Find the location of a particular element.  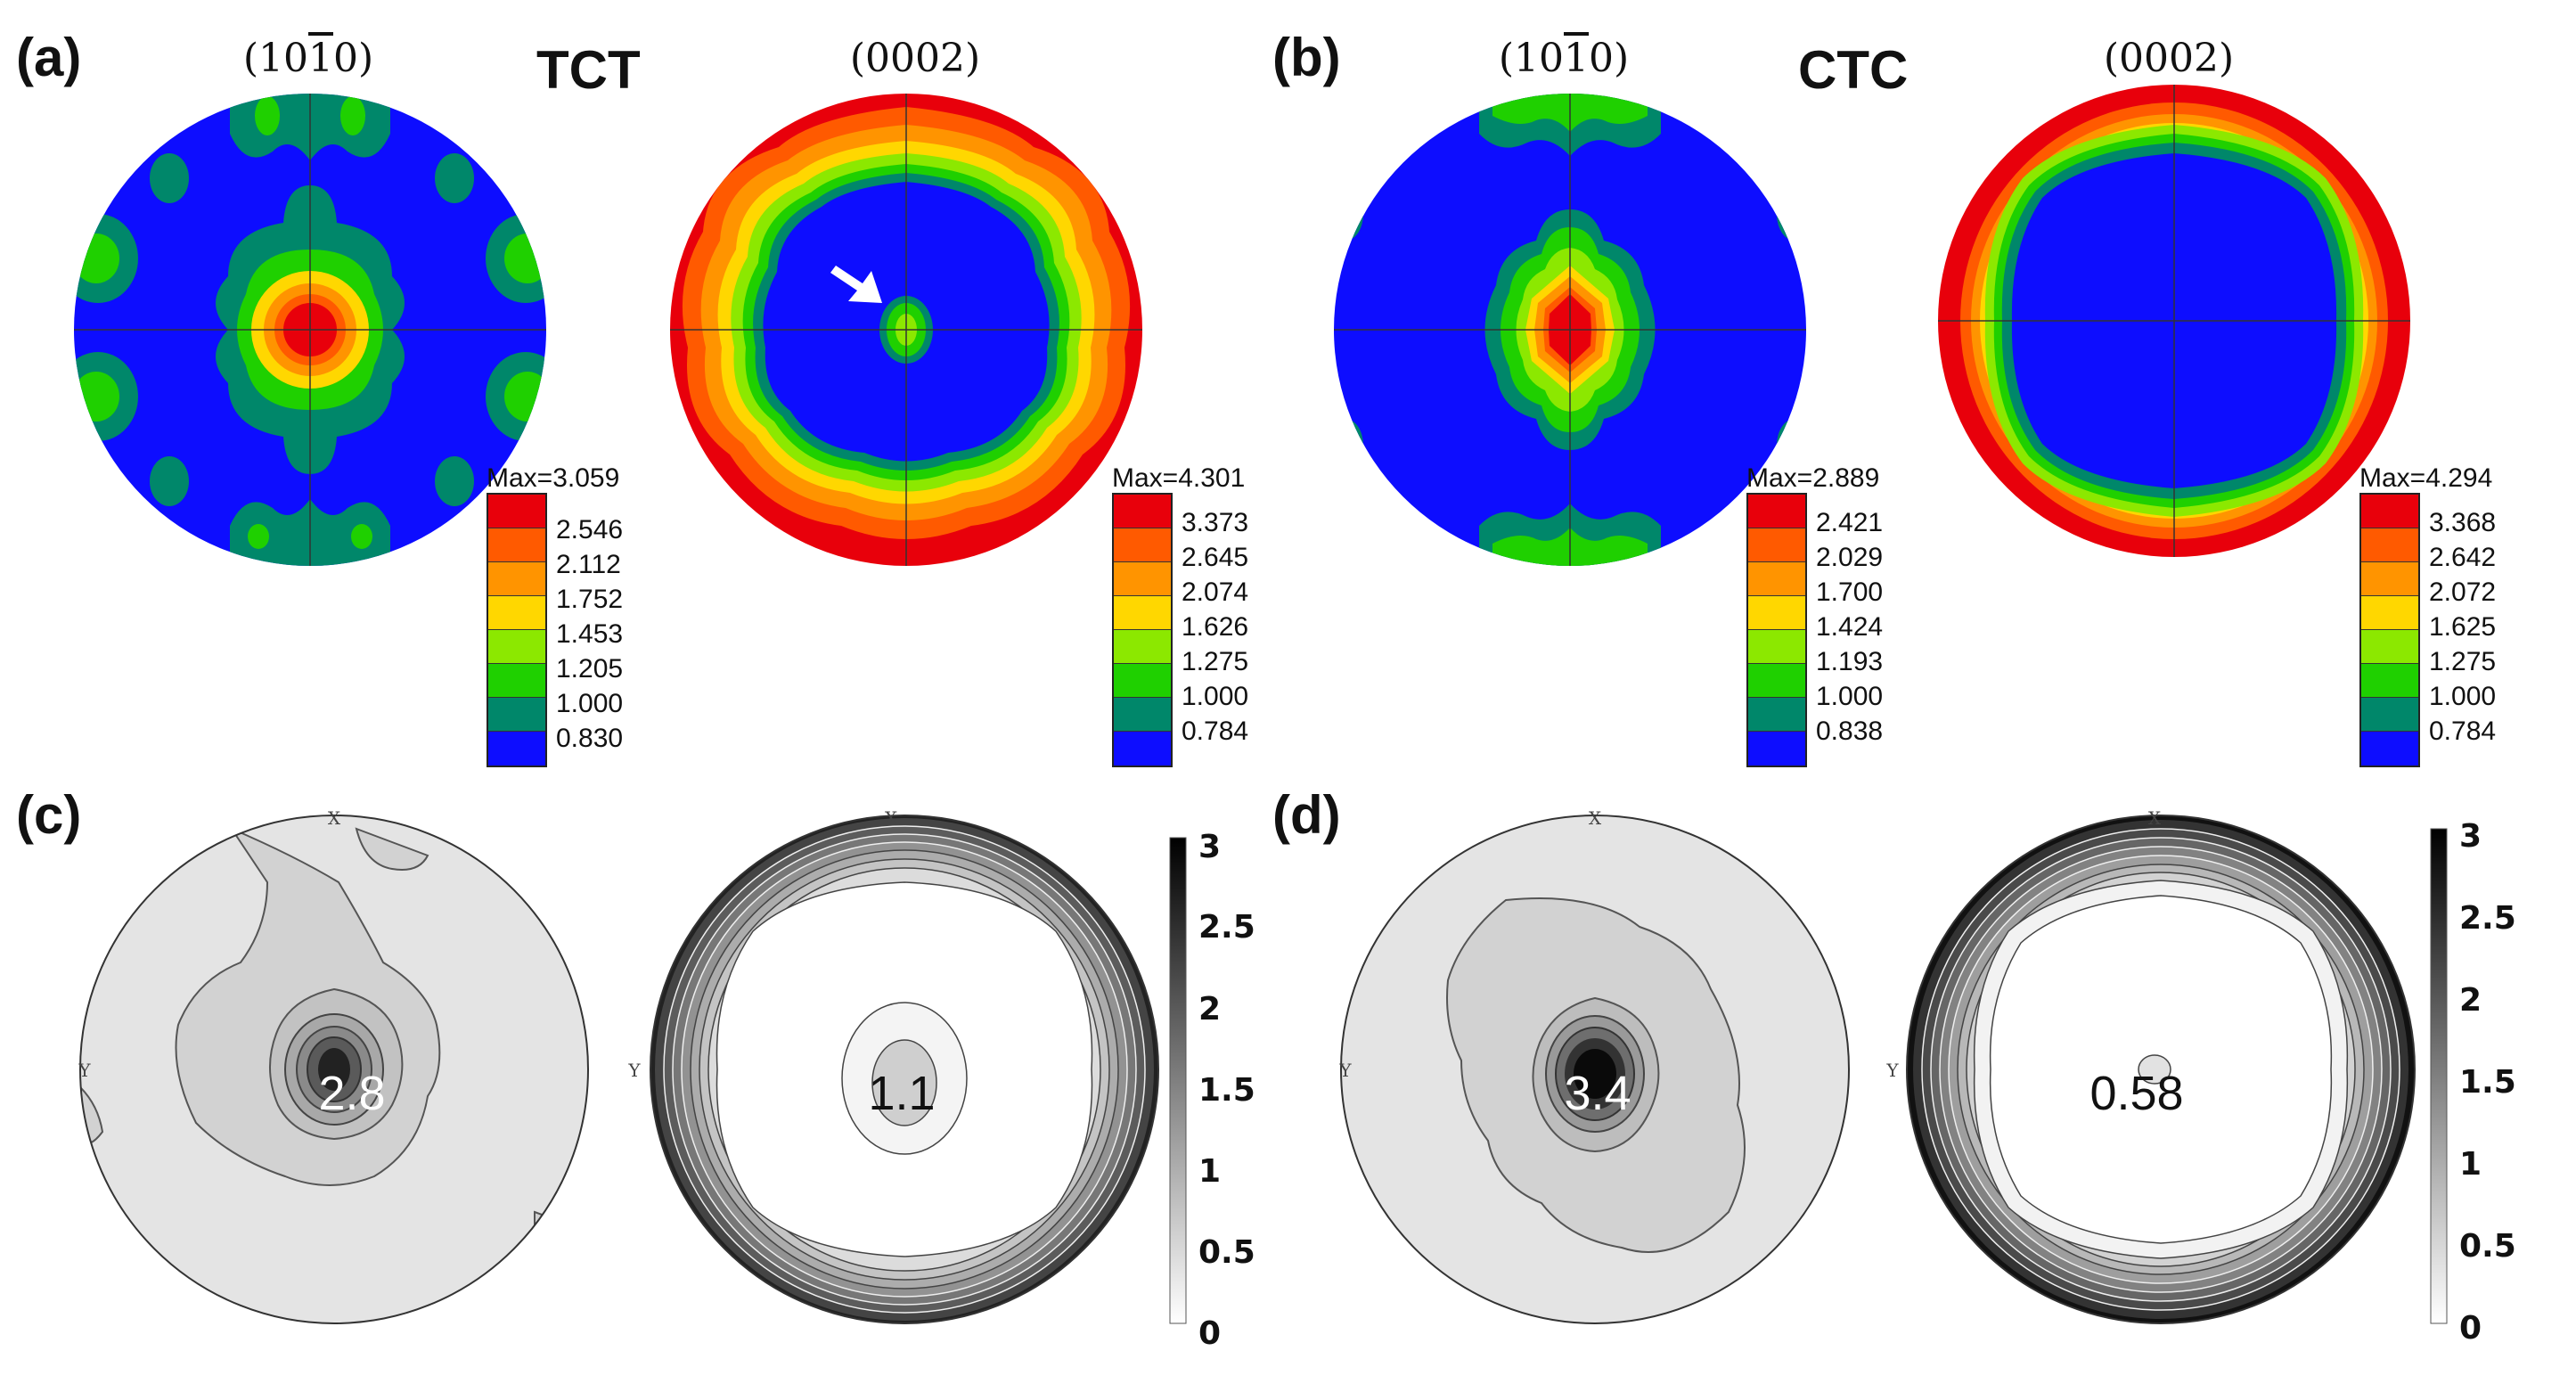

legend-b-left-level-6: 1.000 is located at coordinates (1850, 696).